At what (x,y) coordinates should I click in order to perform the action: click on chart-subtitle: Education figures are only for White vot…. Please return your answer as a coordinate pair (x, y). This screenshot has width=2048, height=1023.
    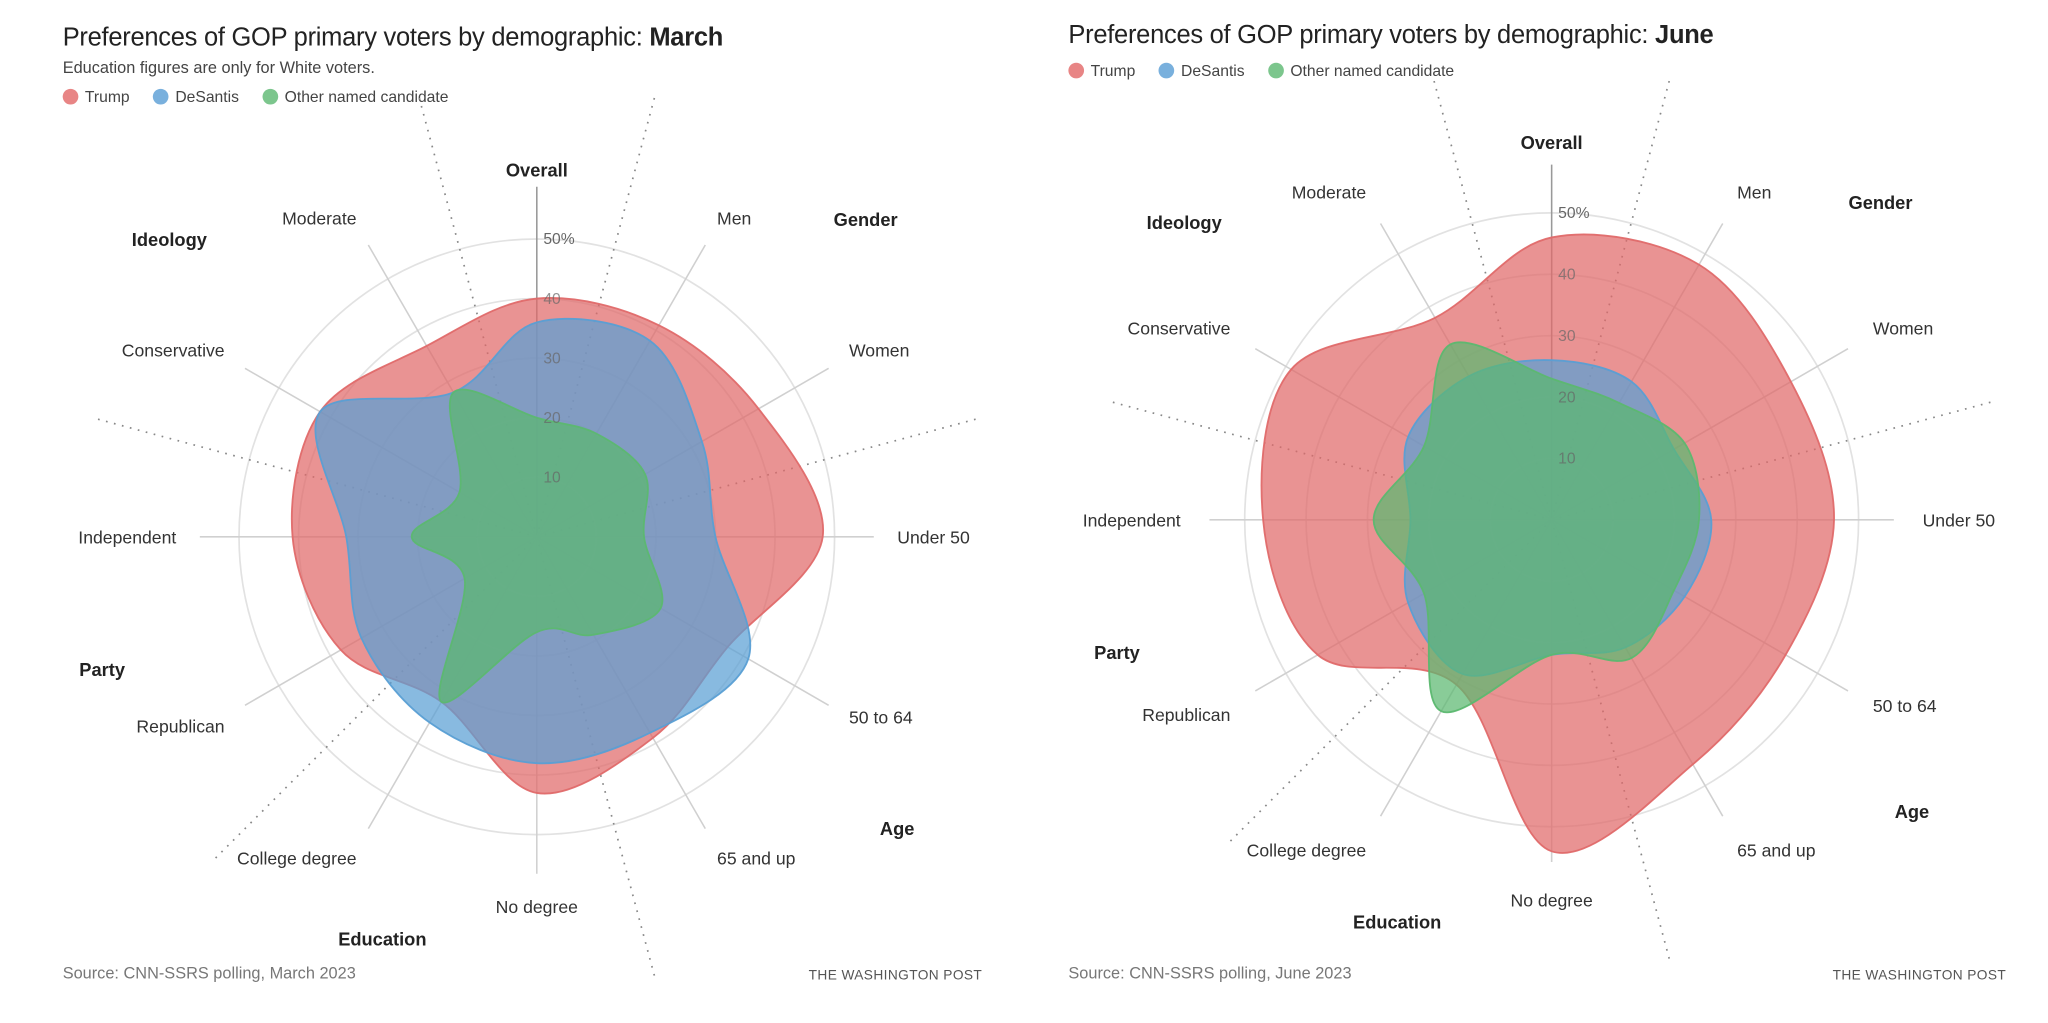
    Looking at the image, I should click on (218, 68).